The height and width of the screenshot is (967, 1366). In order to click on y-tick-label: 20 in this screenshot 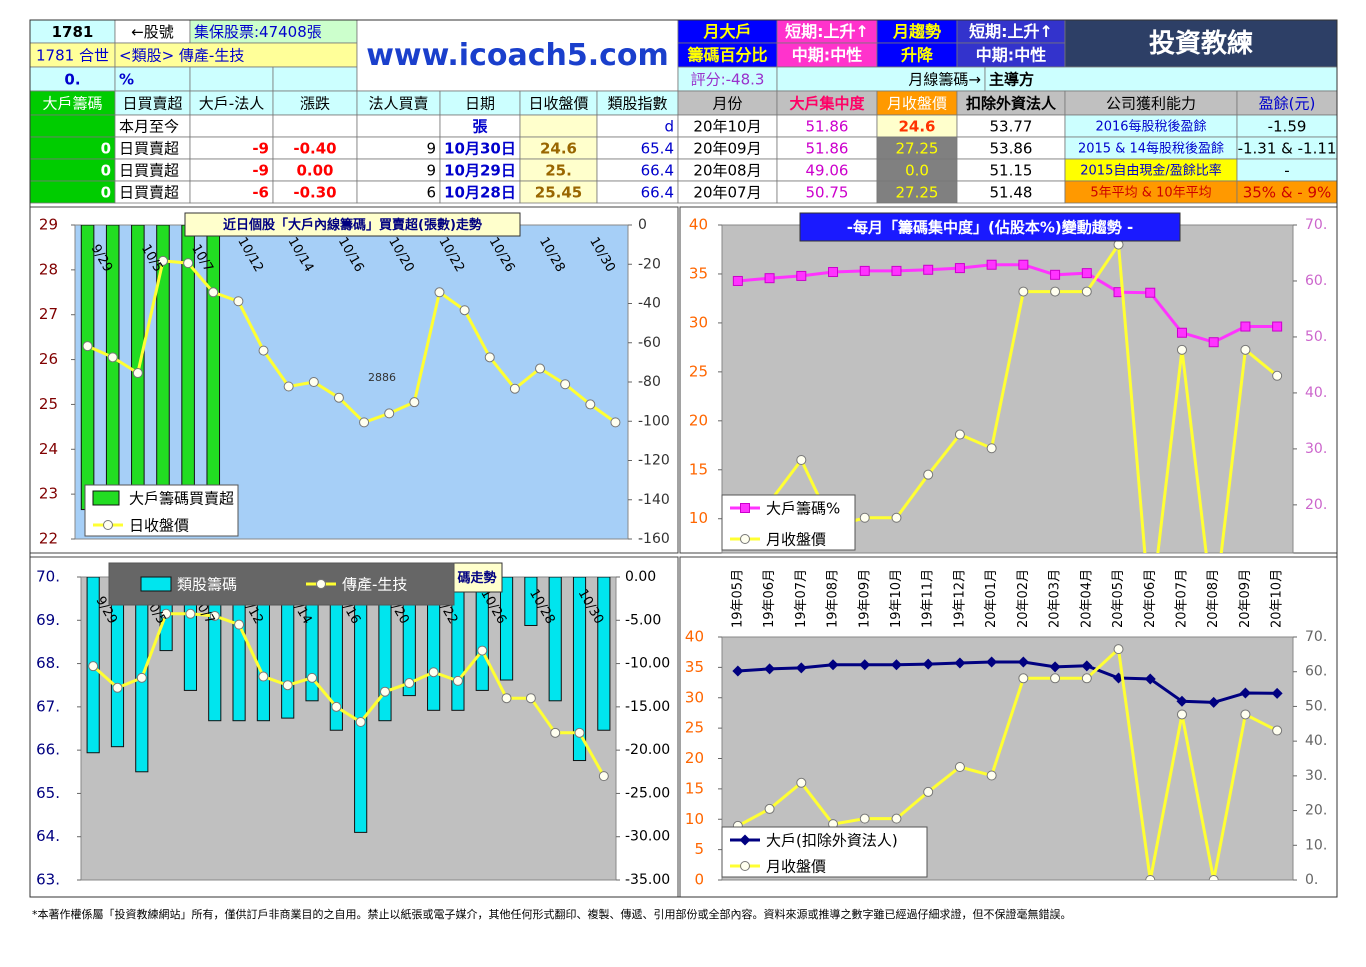, I will do `click(698, 420)`.